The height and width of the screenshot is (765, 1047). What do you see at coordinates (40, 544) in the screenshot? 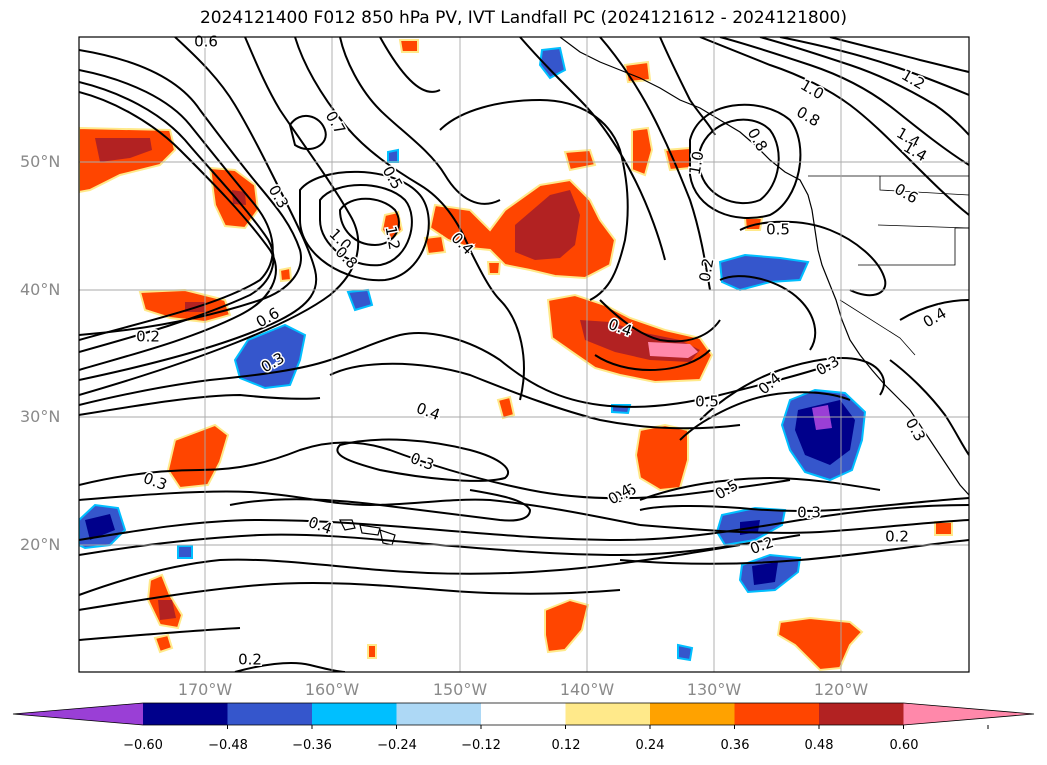
I see `lat-label-20n: 20°N` at bounding box center [40, 544].